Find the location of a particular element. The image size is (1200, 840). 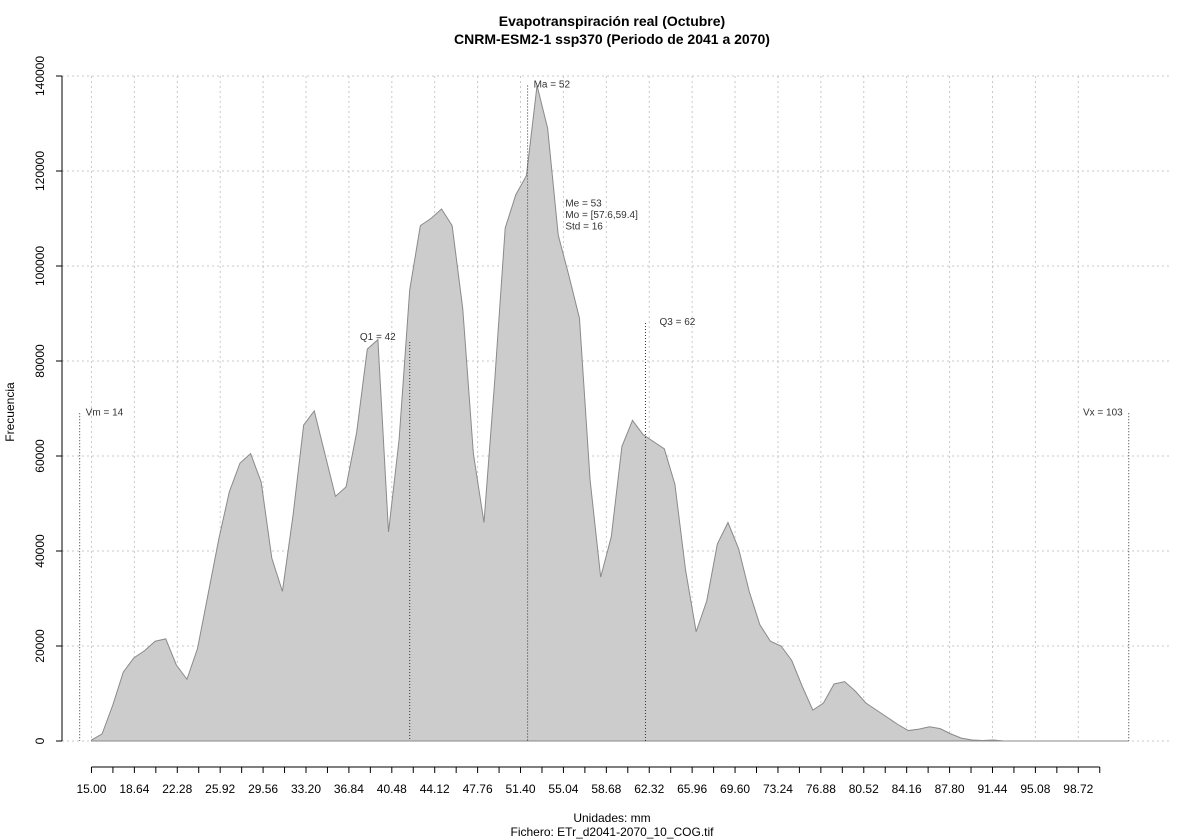

y-tick-label: 0 is located at coordinates (40, 740).